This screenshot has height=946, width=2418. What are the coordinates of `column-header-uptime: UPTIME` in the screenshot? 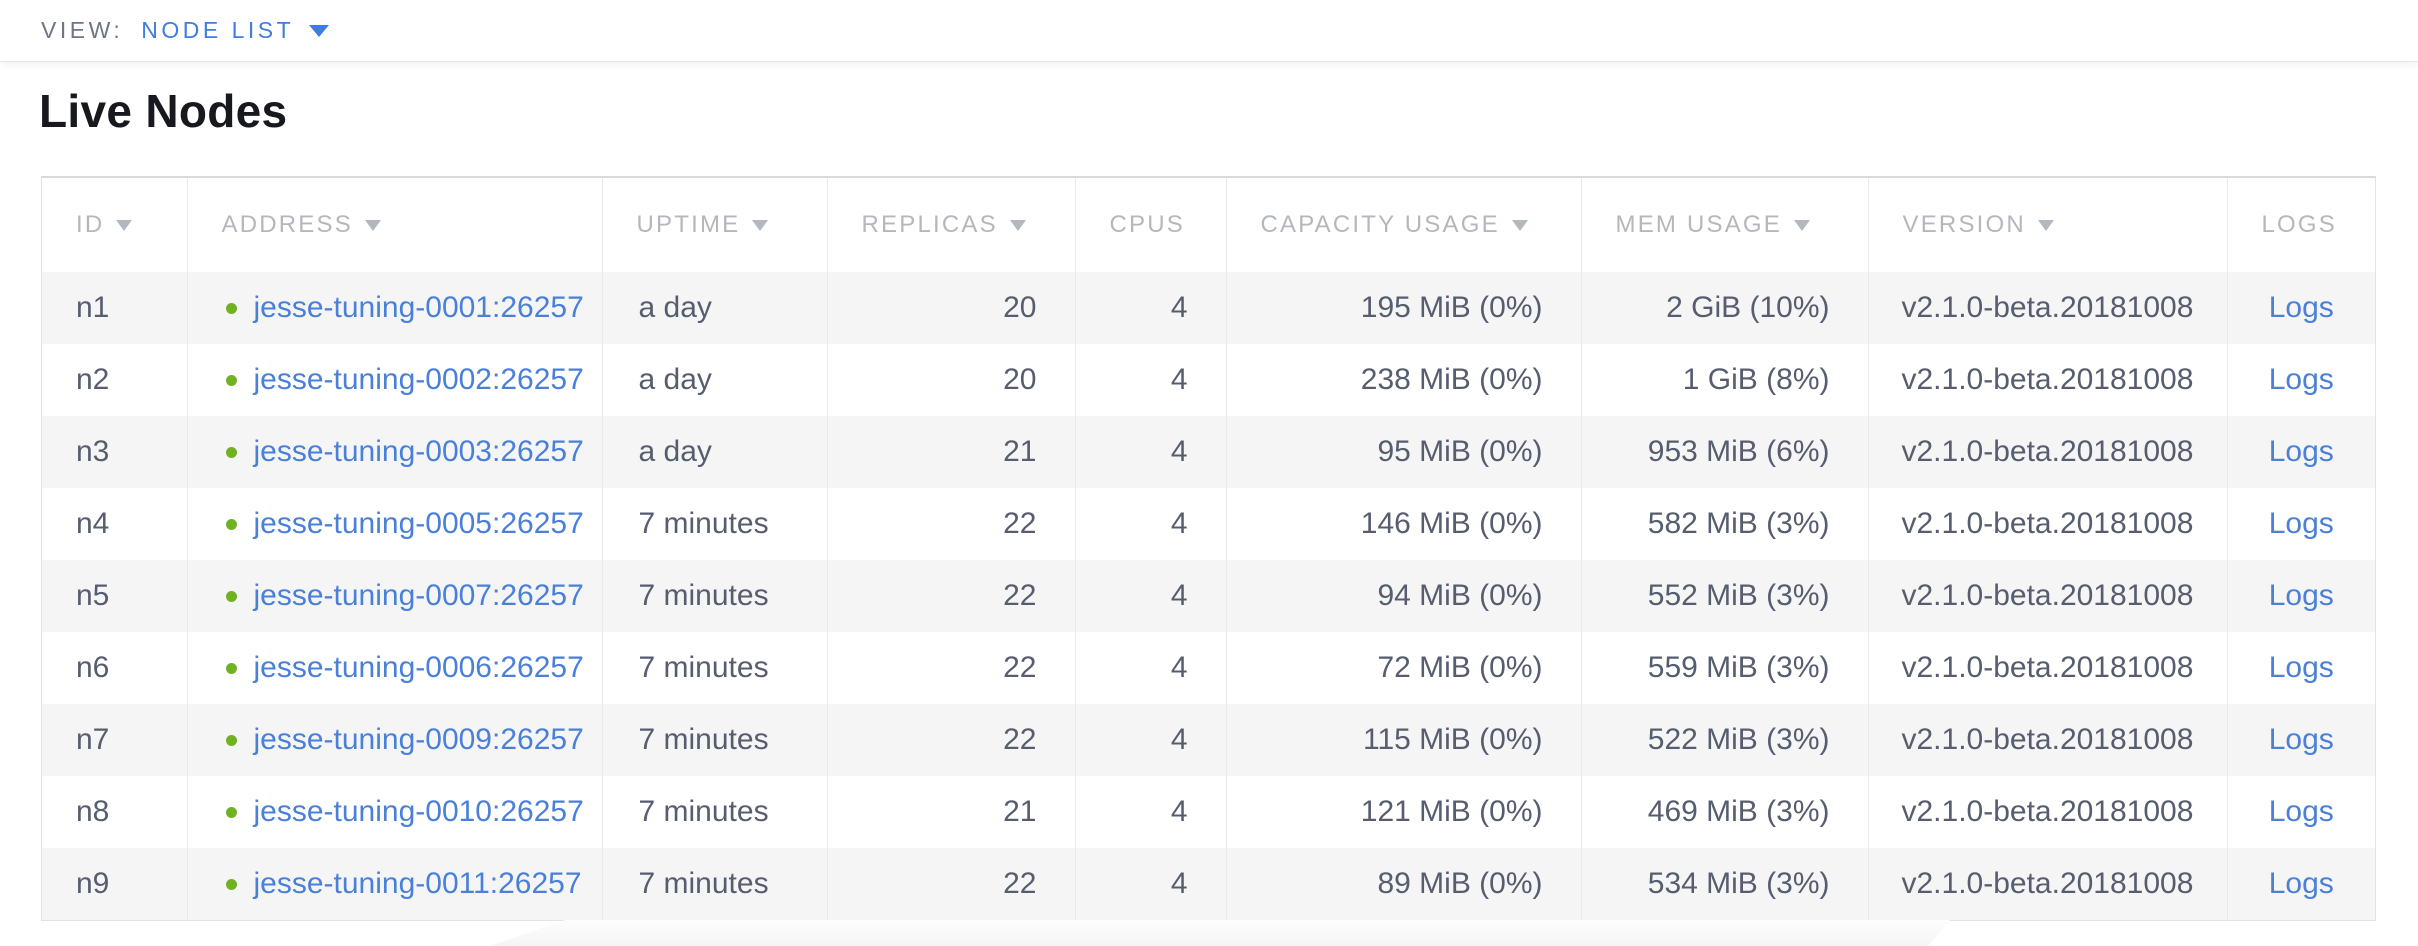 It's located at (715, 225).